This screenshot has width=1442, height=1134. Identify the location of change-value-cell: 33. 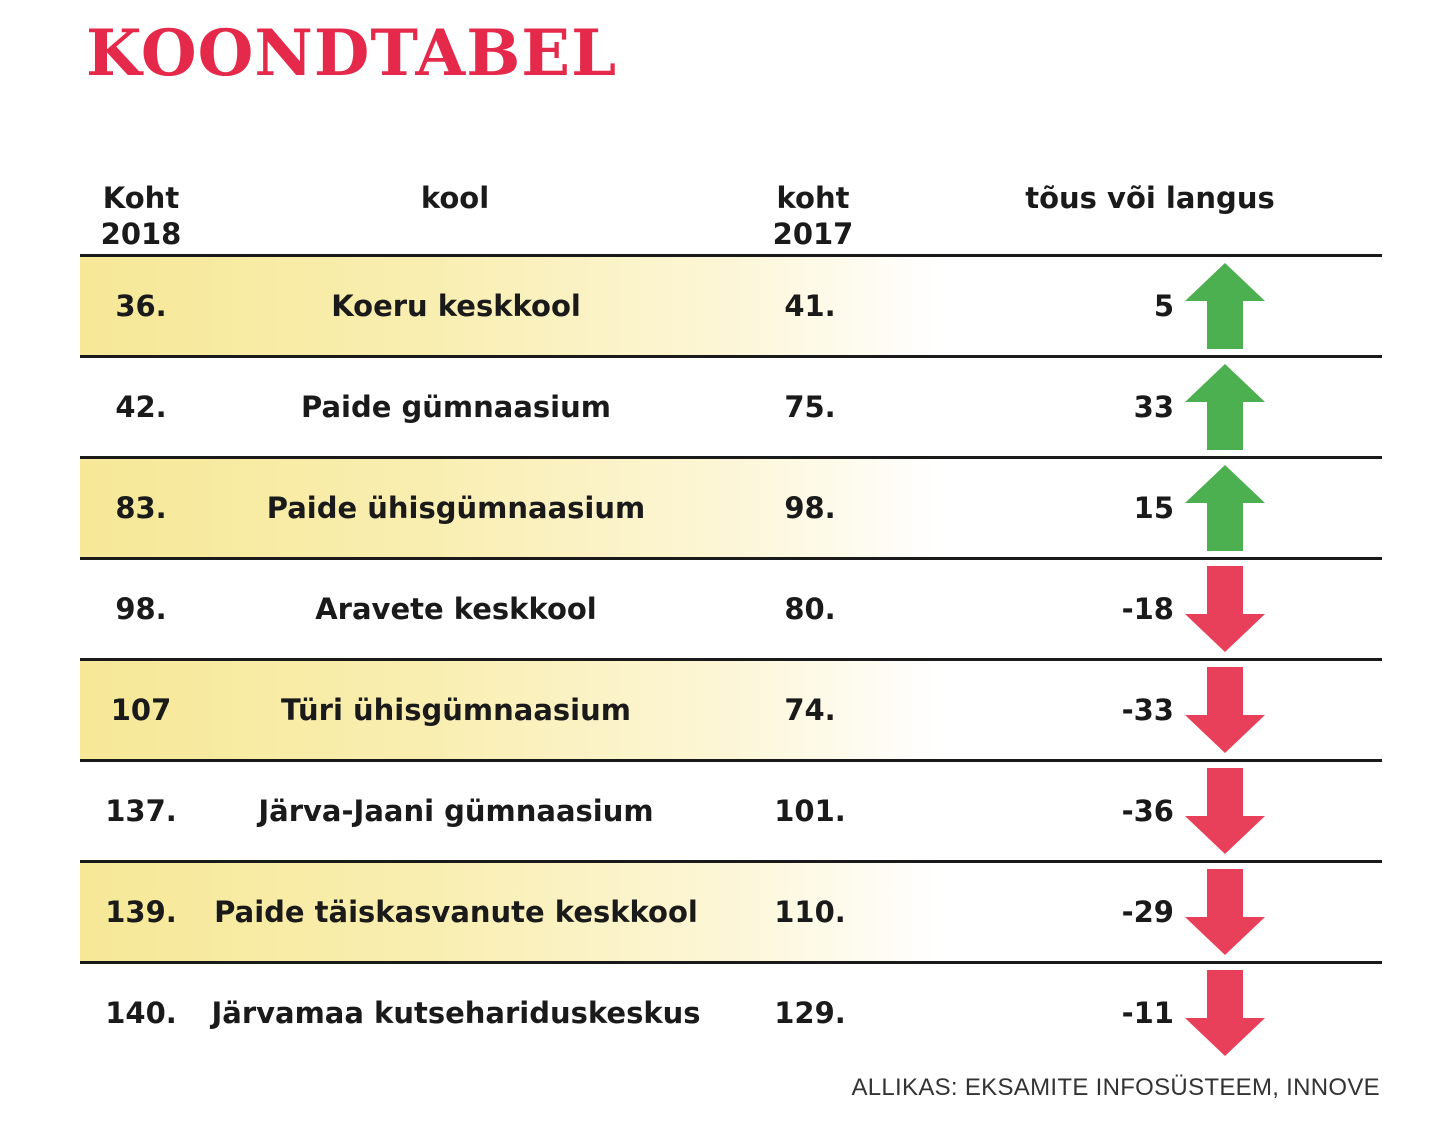
(1153, 407).